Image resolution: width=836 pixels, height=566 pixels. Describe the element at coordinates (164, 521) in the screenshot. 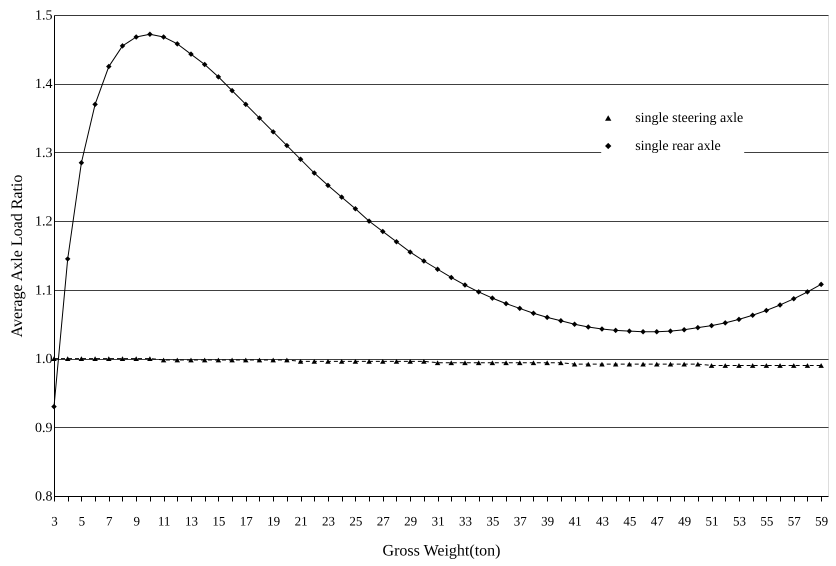

I see `x-tick-label: 11` at that location.